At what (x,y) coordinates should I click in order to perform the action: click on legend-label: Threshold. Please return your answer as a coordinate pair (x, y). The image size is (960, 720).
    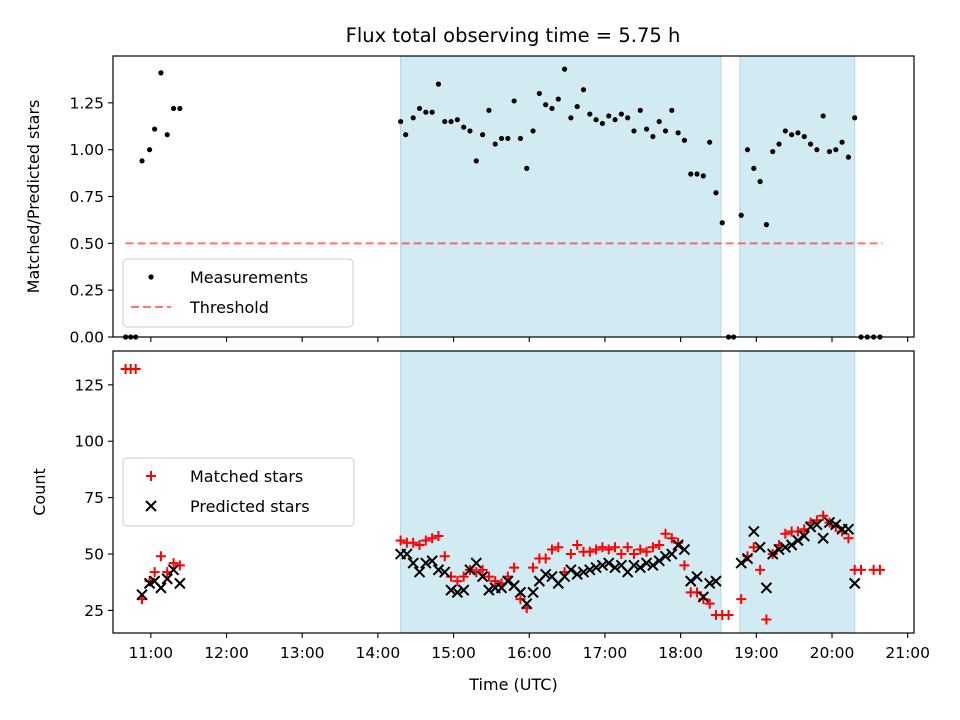
    Looking at the image, I should click on (229, 307).